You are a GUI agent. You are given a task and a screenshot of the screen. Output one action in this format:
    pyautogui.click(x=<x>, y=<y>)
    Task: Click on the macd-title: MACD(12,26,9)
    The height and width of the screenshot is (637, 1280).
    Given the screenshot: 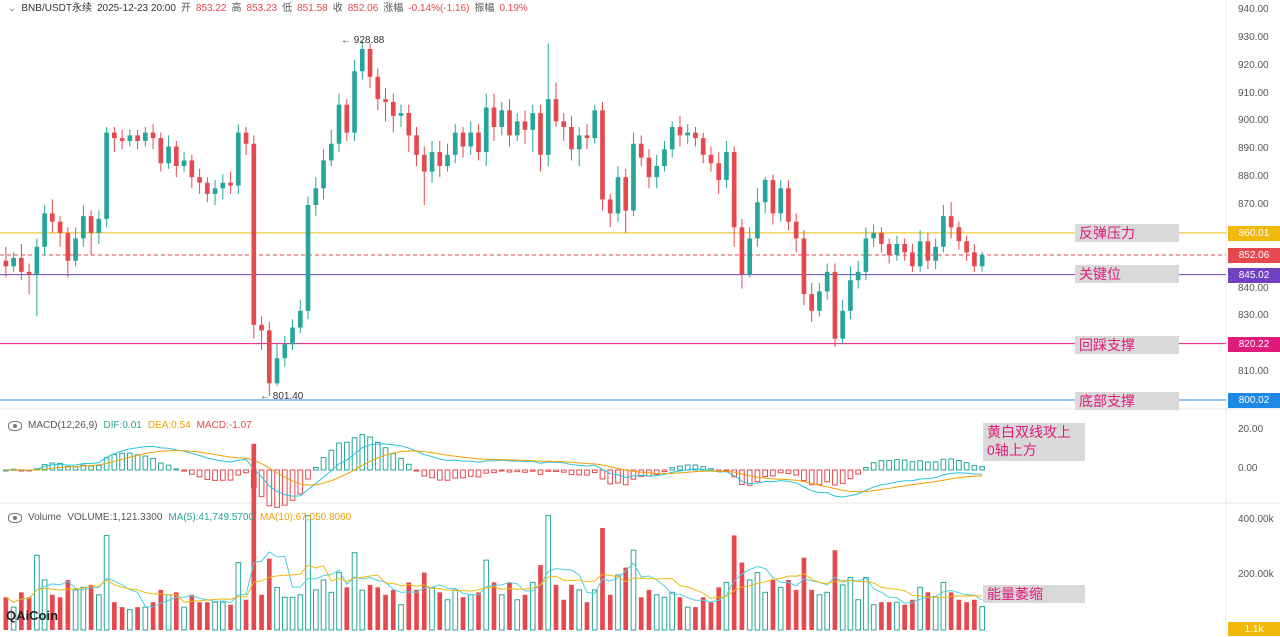 What is the action you would take?
    pyautogui.click(x=63, y=425)
    